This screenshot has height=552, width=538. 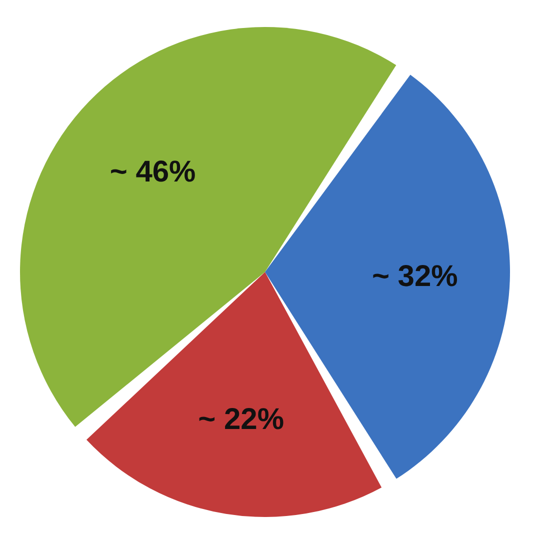 What do you see at coordinates (241, 419) in the screenshot?
I see `data-label: ~ 22%` at bounding box center [241, 419].